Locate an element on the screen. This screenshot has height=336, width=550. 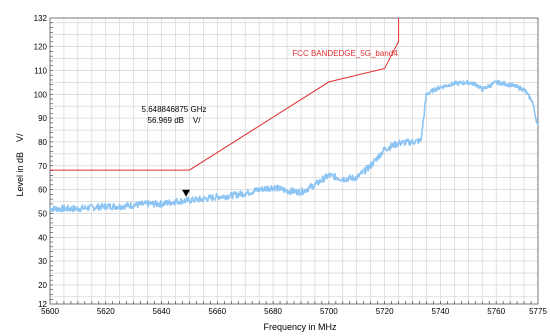
y-axis-title: Level in dB V/ is located at coordinates (20, 165).